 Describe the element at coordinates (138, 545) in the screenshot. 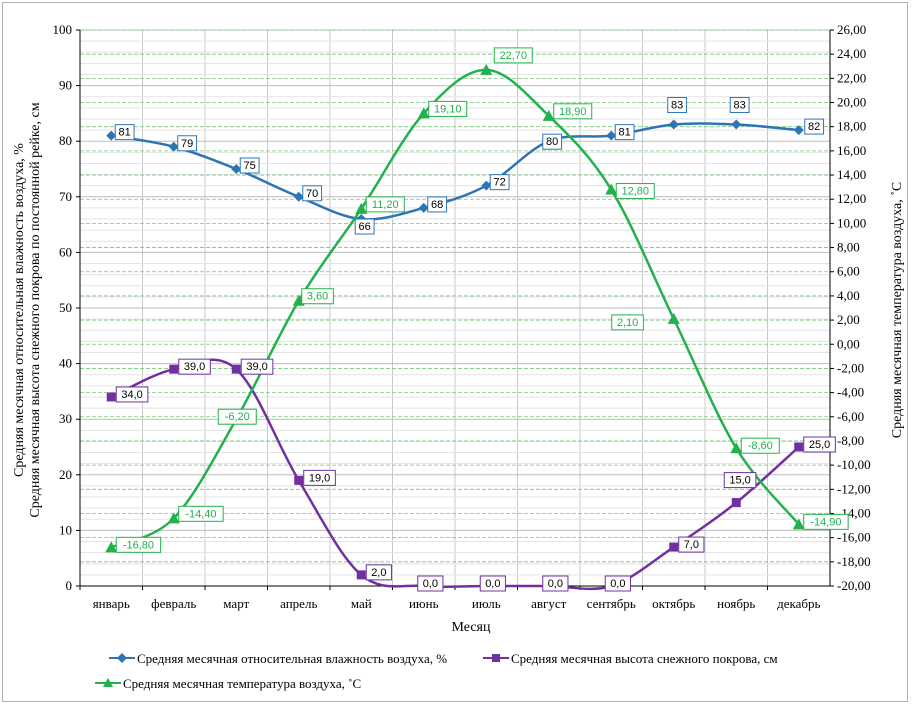

I see `data-label-text: -16,80` at that location.